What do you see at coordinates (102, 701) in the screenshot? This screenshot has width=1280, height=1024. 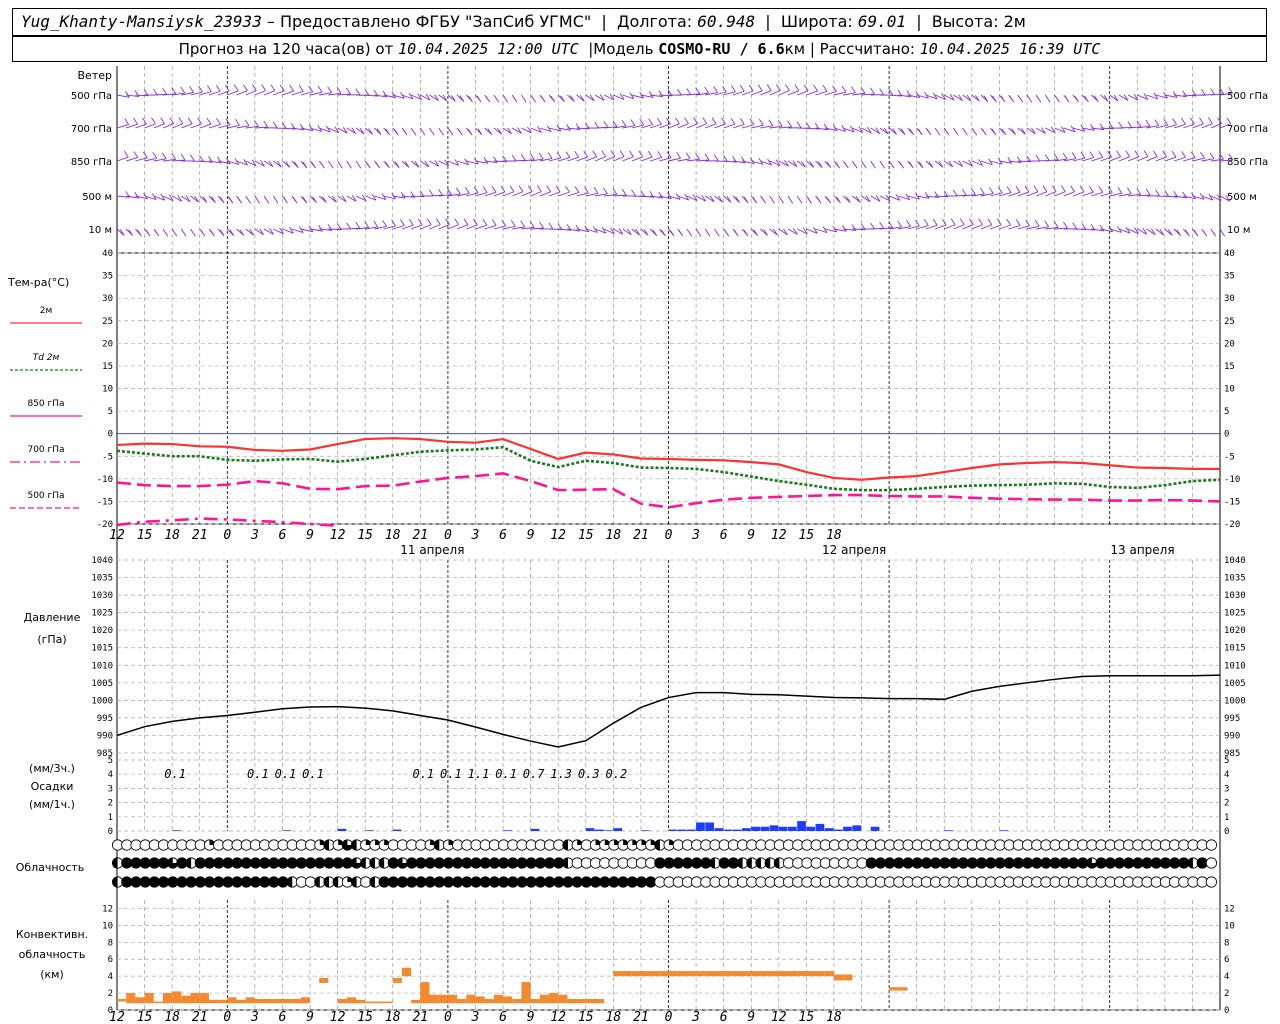 I see `pressure-tick-left: 1000` at bounding box center [102, 701].